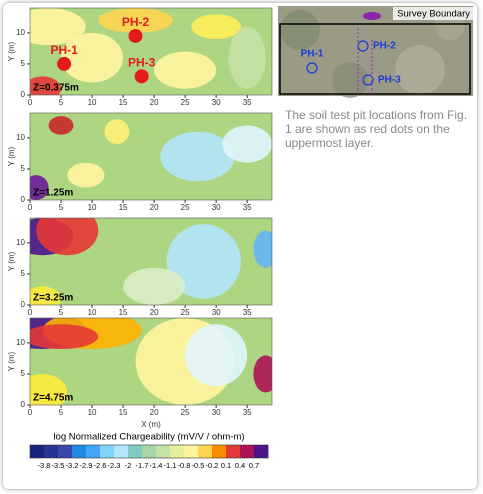 The image size is (483, 494). Describe the element at coordinates (142, 465) in the screenshot. I see `colorbar-tick-label: -1.7` at that location.